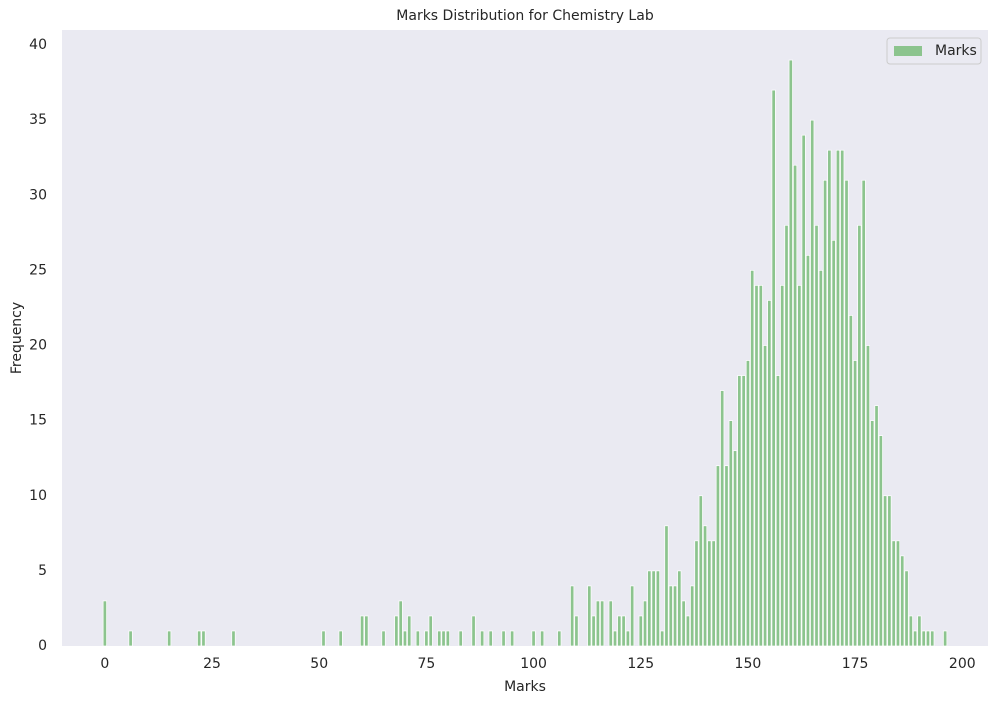 Image resolution: width=1000 pixels, height=704 pixels. I want to click on y-tick-label: 30, so click(38, 195).